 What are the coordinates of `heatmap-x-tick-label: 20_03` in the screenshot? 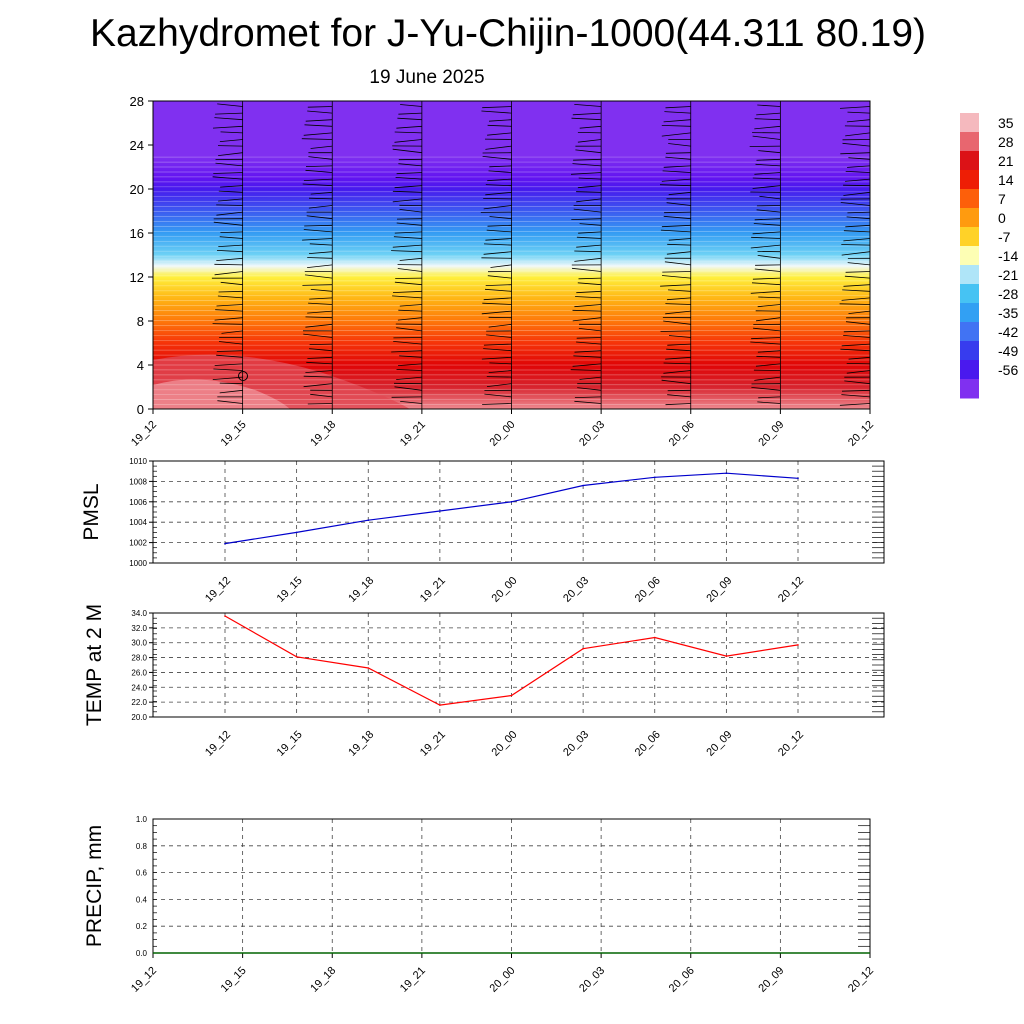 It's located at (592, 434).